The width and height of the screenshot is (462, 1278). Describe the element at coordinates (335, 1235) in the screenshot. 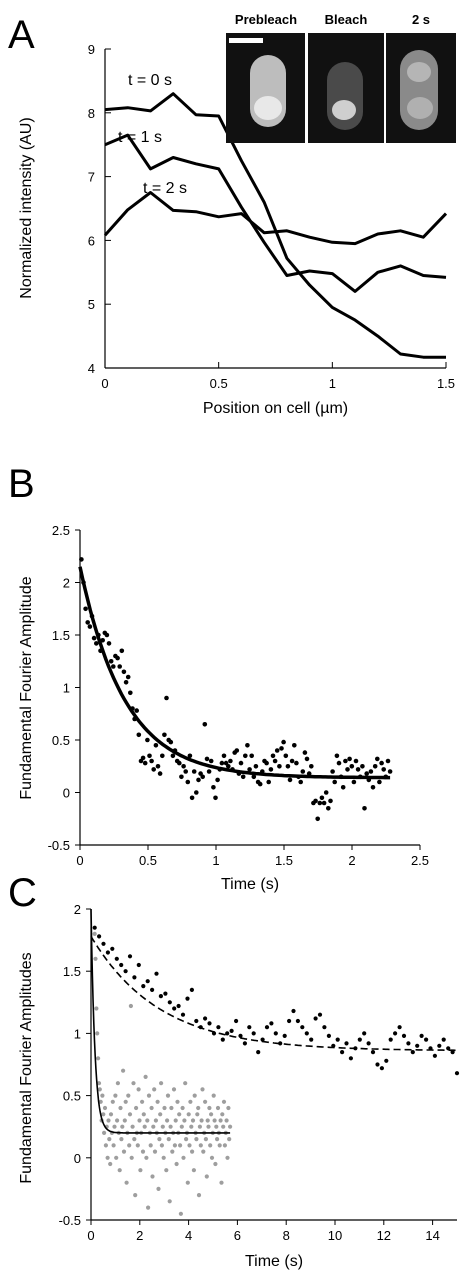

I see `x-tick-label: 10` at that location.